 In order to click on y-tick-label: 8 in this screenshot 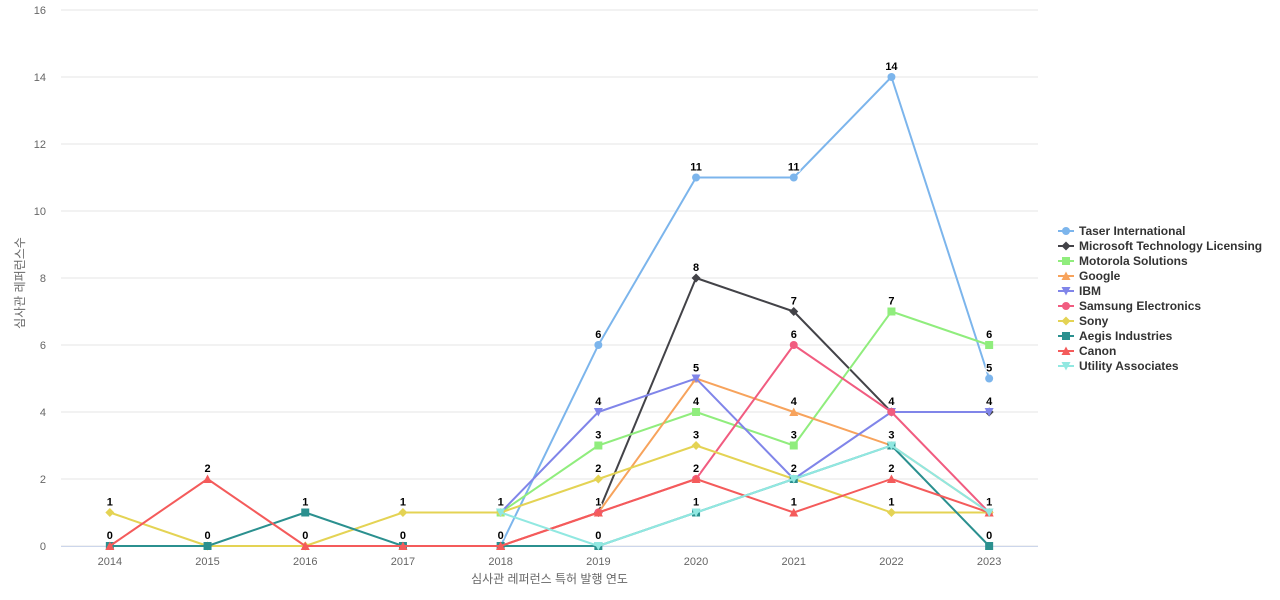, I will do `click(43, 279)`.